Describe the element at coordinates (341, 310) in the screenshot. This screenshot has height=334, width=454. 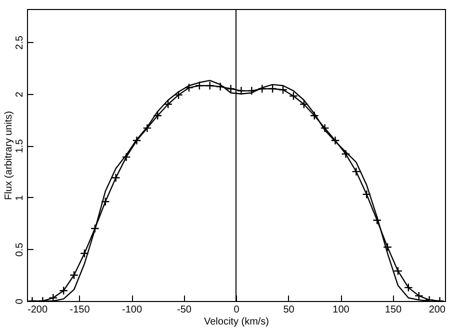
I see `x-tick-label: 100` at that location.